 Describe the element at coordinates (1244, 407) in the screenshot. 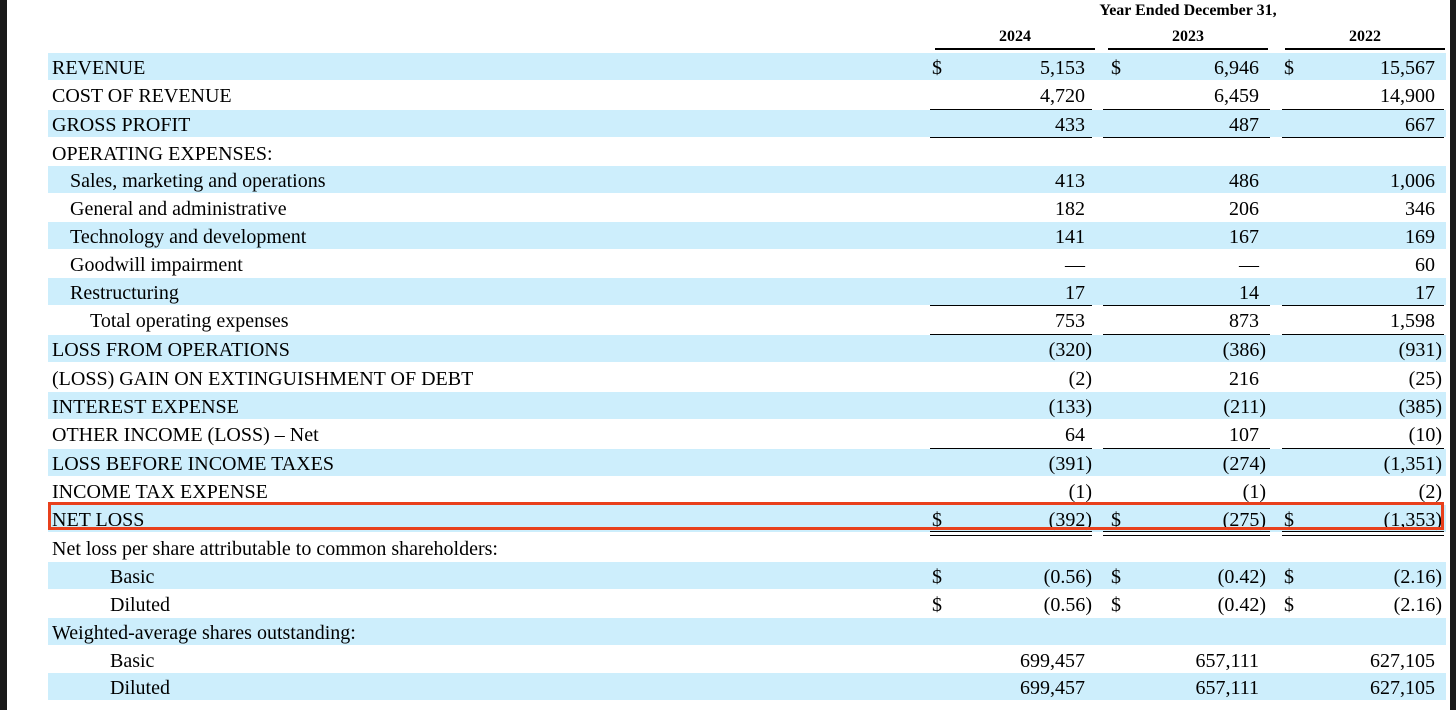

I see `value-2023: (211)` at that location.